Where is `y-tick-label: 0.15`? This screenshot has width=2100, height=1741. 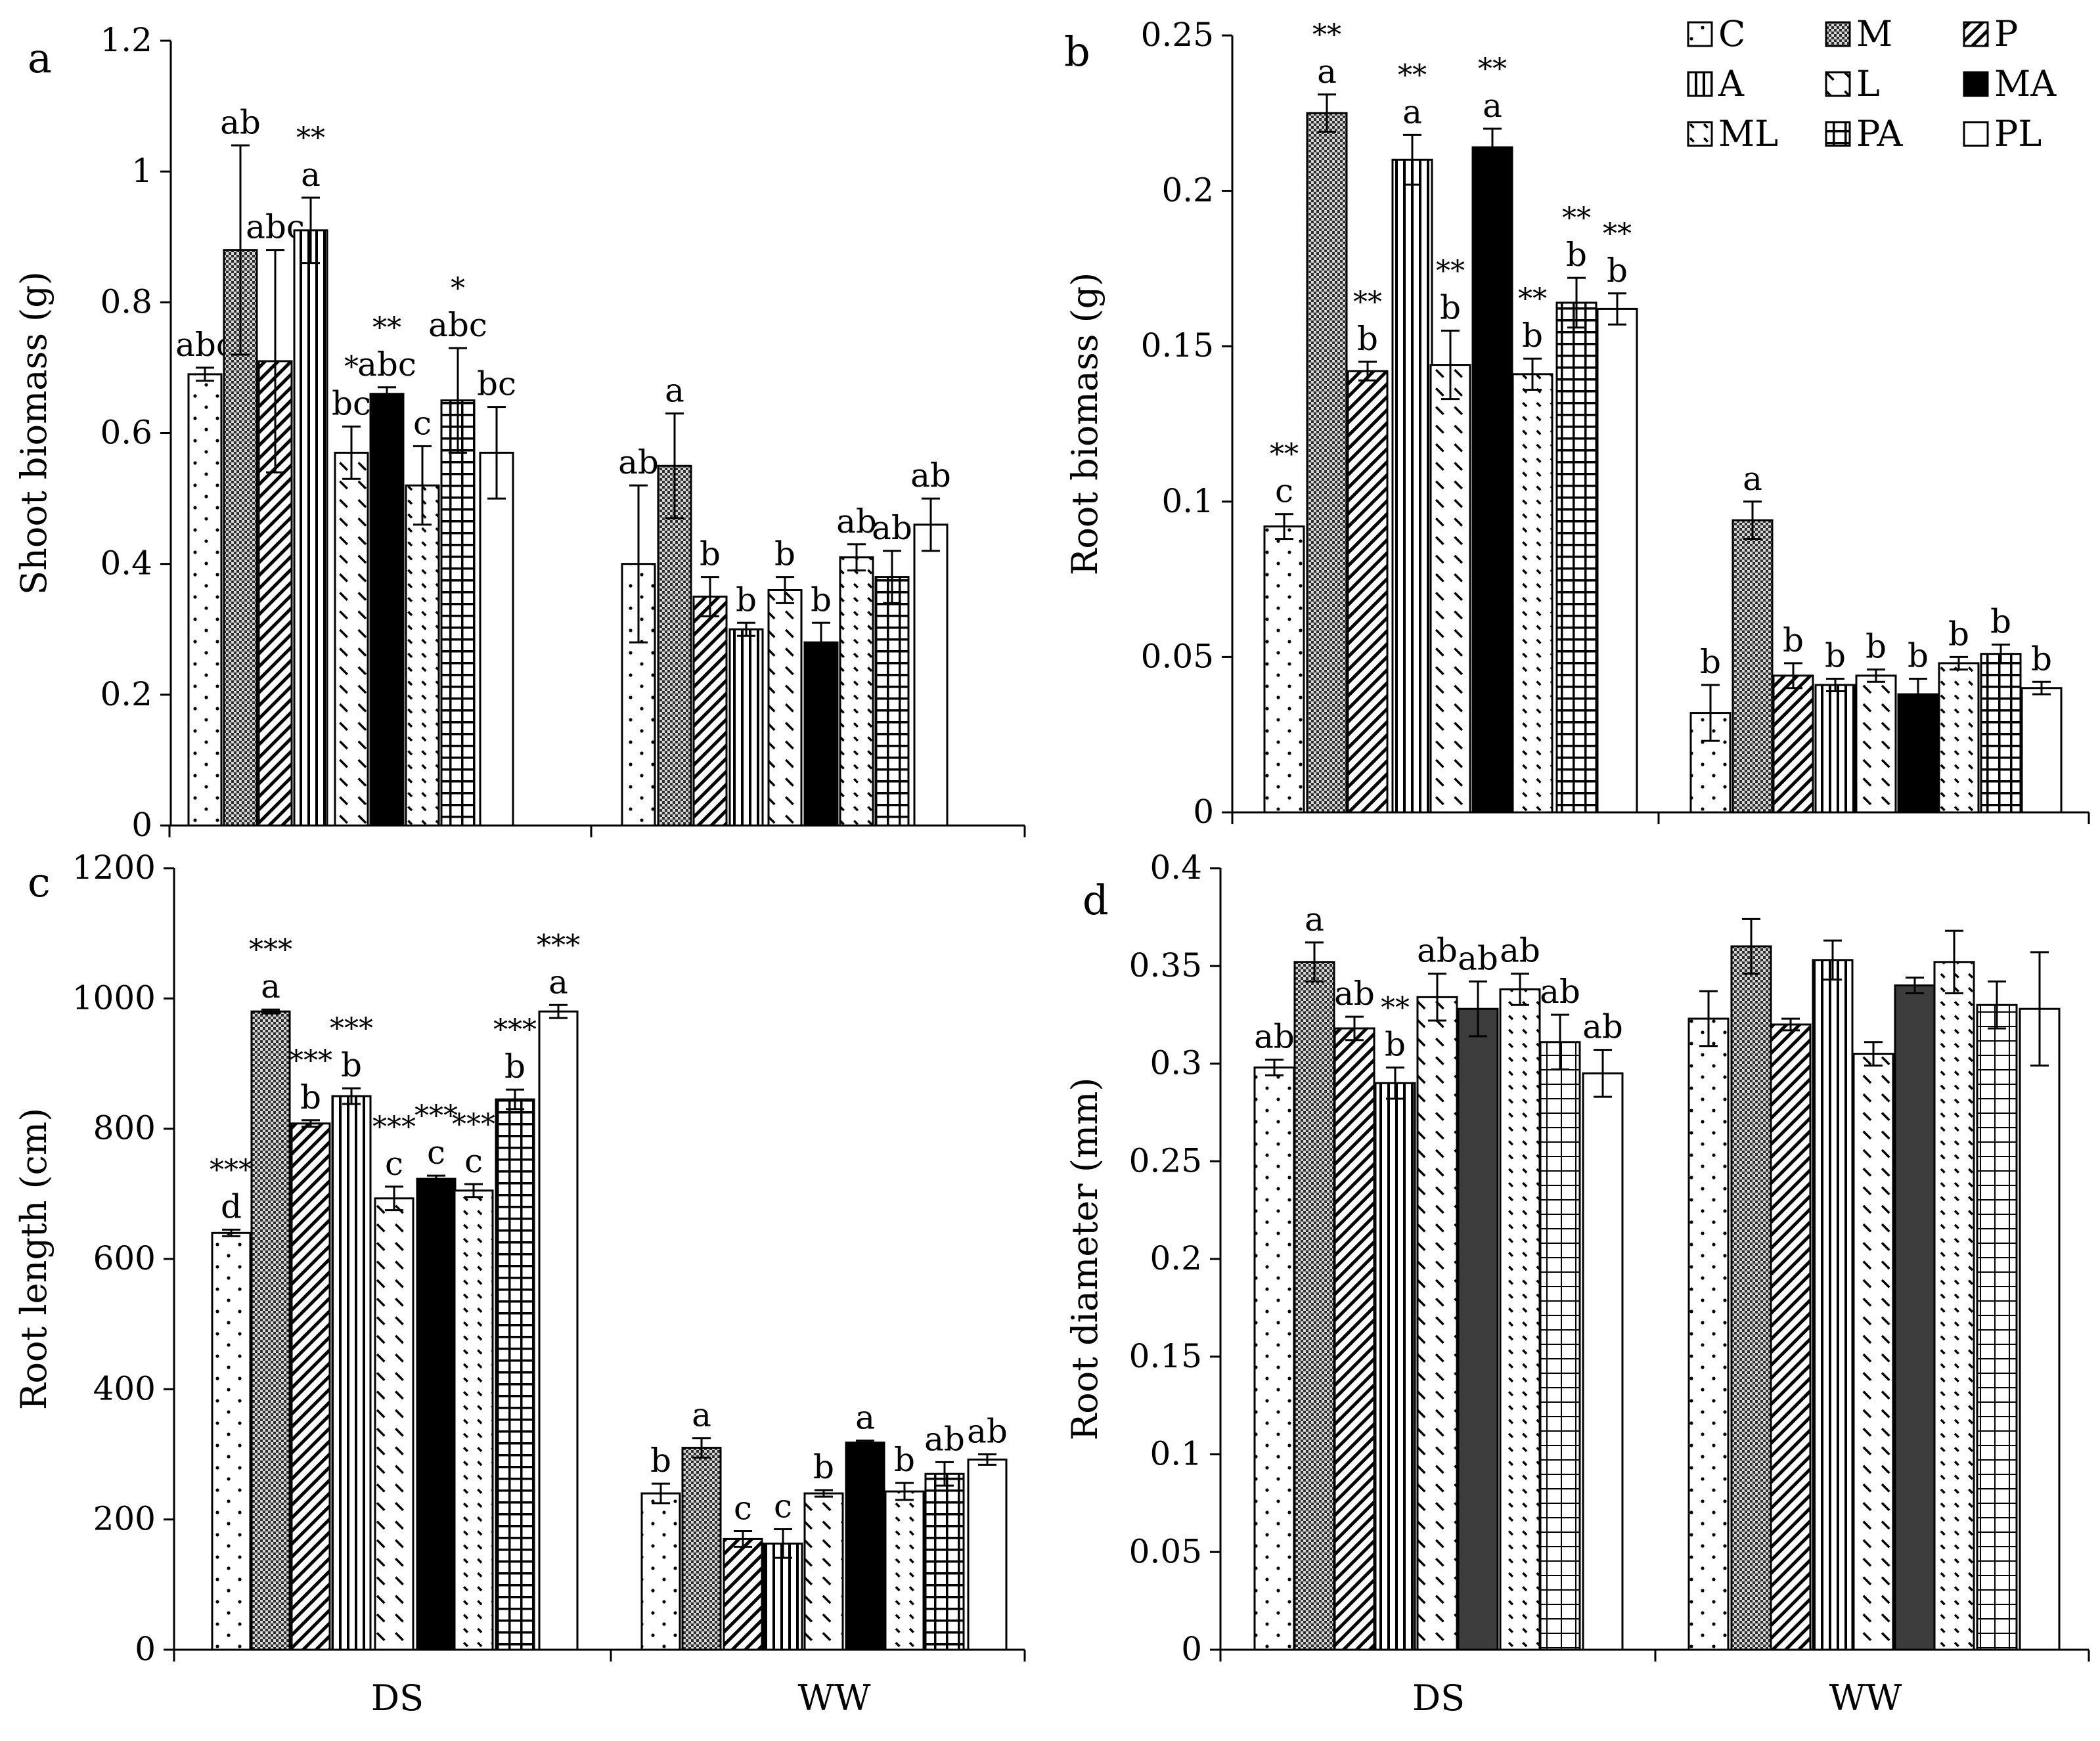
y-tick-label: 0.15 is located at coordinates (1165, 1356).